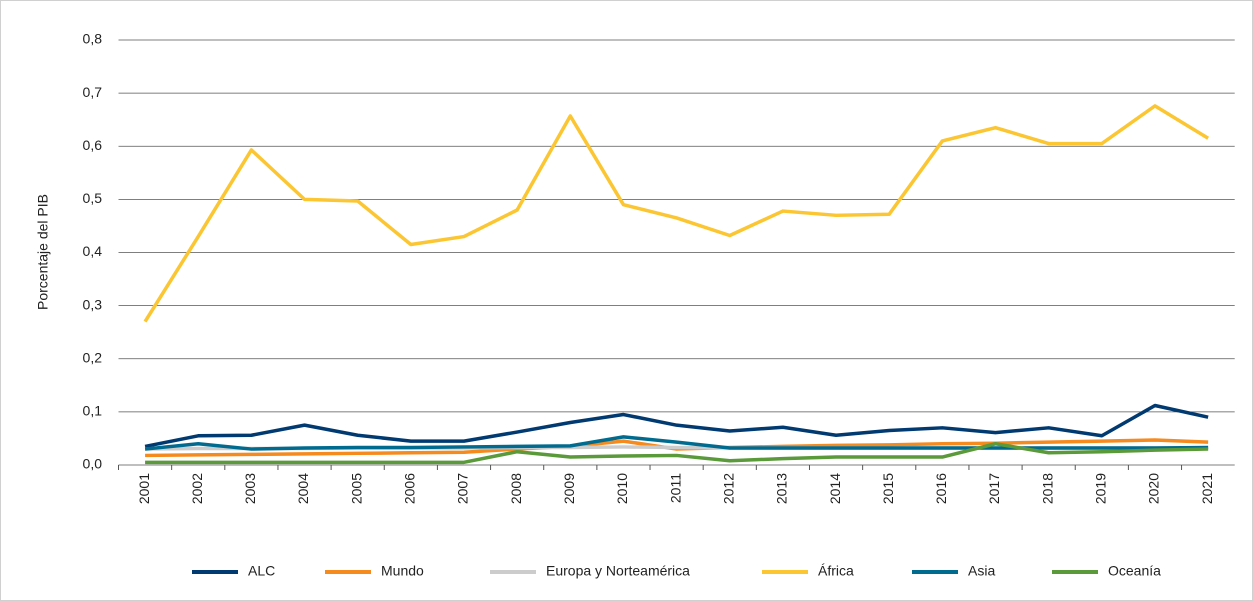  What do you see at coordinates (1134, 571) in the screenshot?
I see `legend-label: Oceanía` at bounding box center [1134, 571].